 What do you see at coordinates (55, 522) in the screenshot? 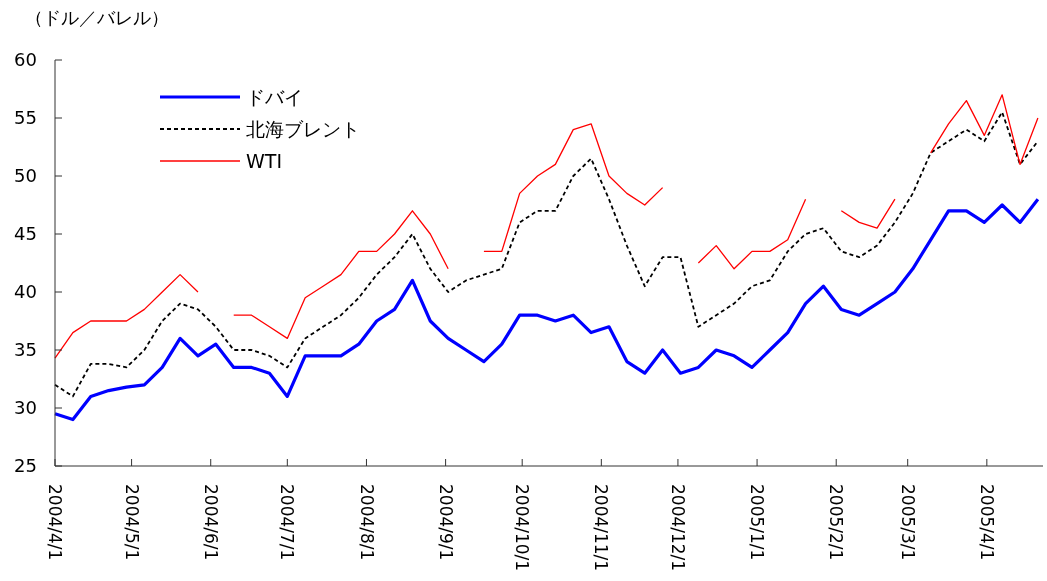
I see `x-tick-label: 2004/4/1` at bounding box center [55, 522].